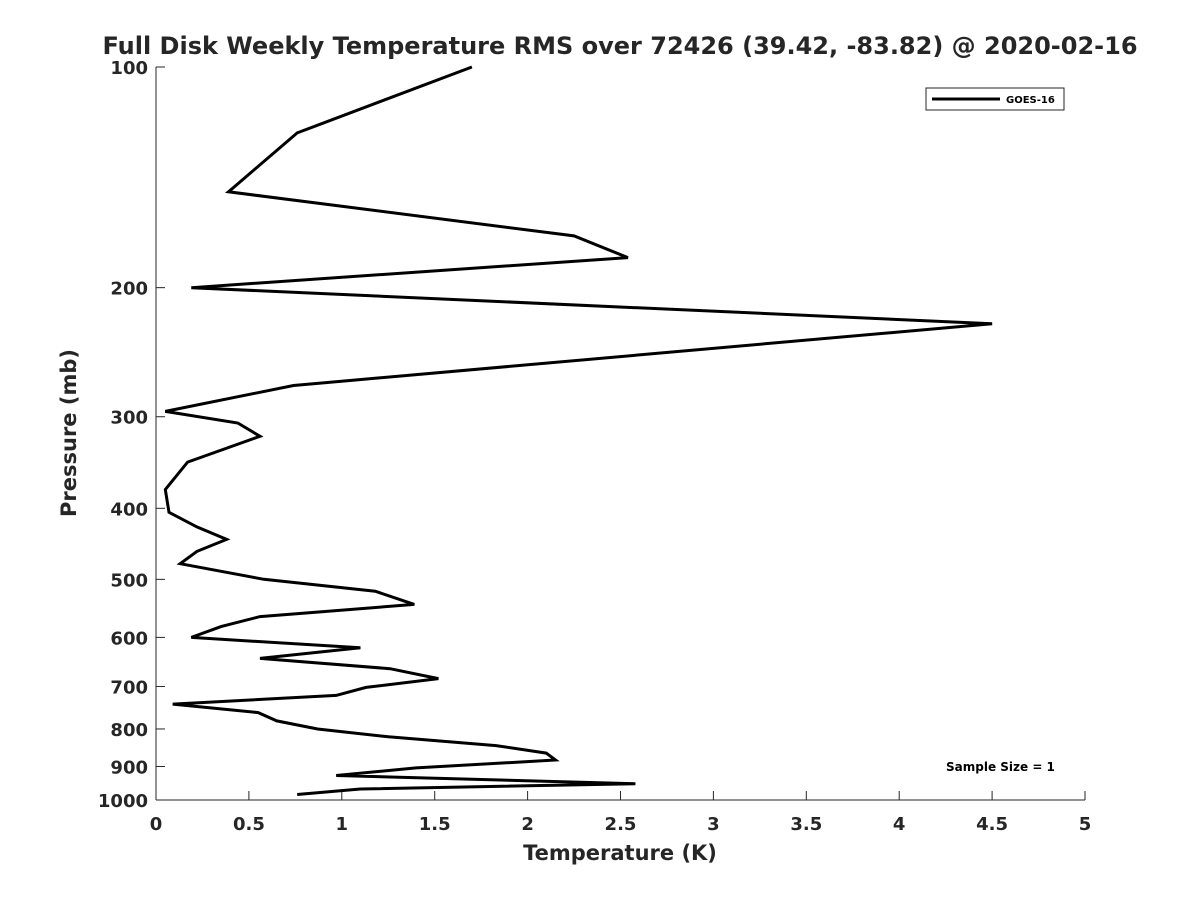 The height and width of the screenshot is (900, 1200). I want to click on x-tick-label: 4, so click(899, 824).